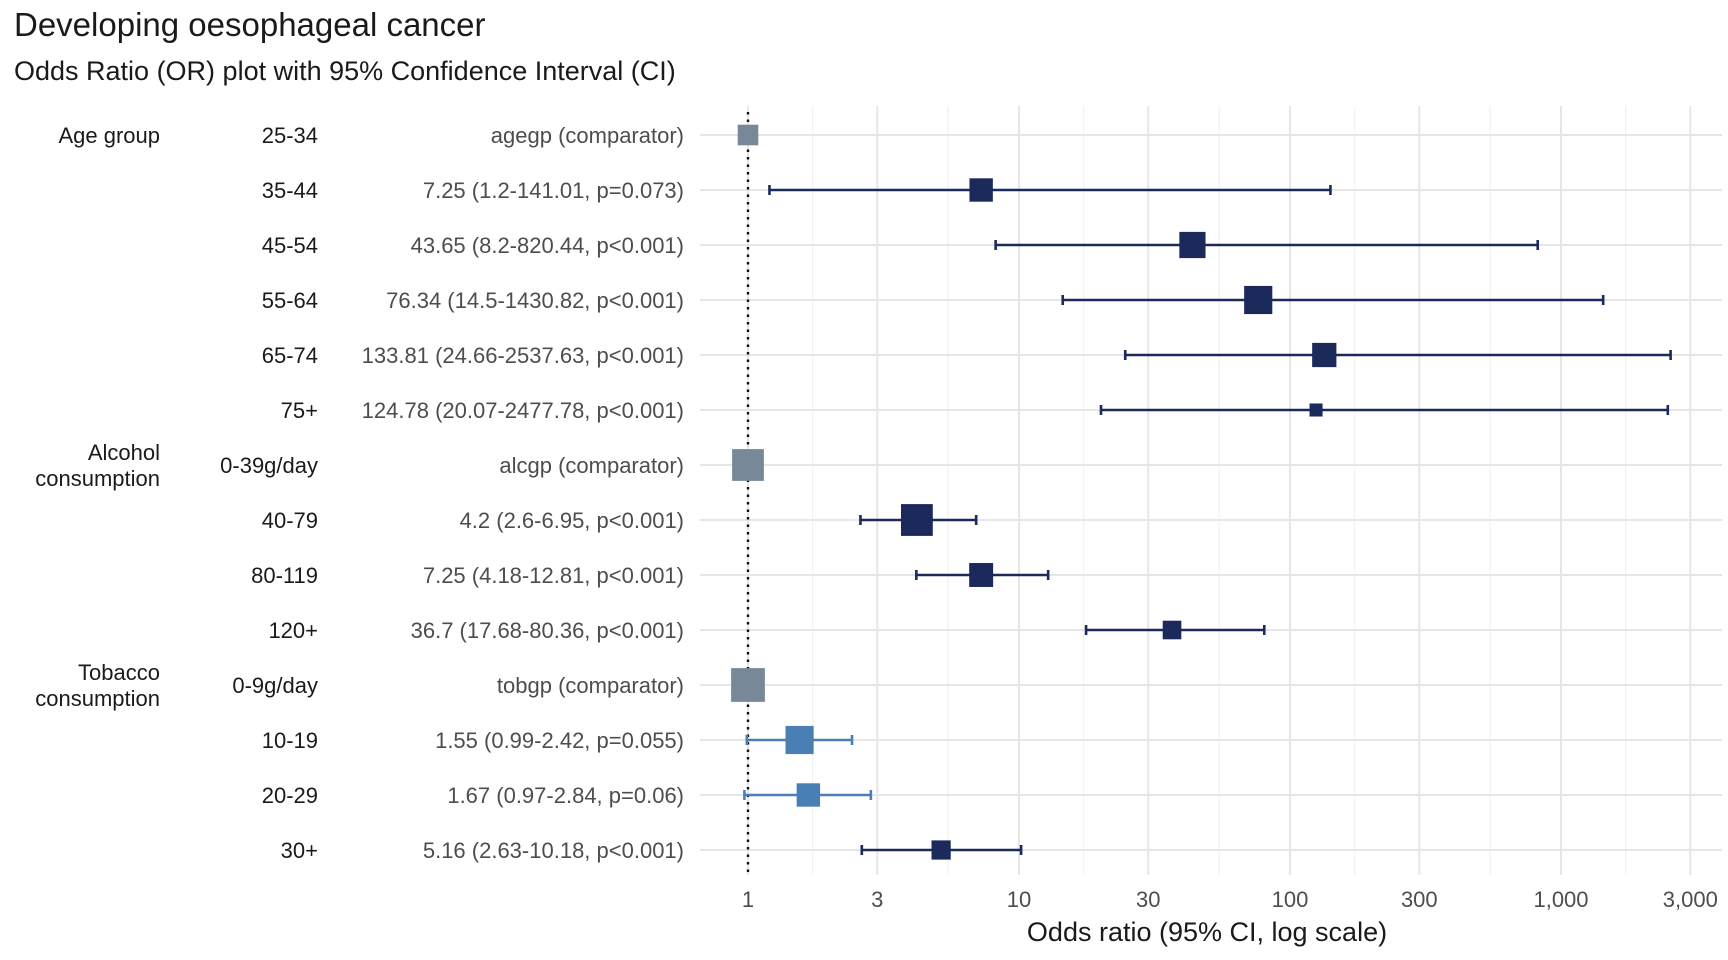 The height and width of the screenshot is (960, 1728). Describe the element at coordinates (565, 795) in the screenshot. I see `estimate-label: 1.67 (0.97-2.84, p=0.06)` at that location.